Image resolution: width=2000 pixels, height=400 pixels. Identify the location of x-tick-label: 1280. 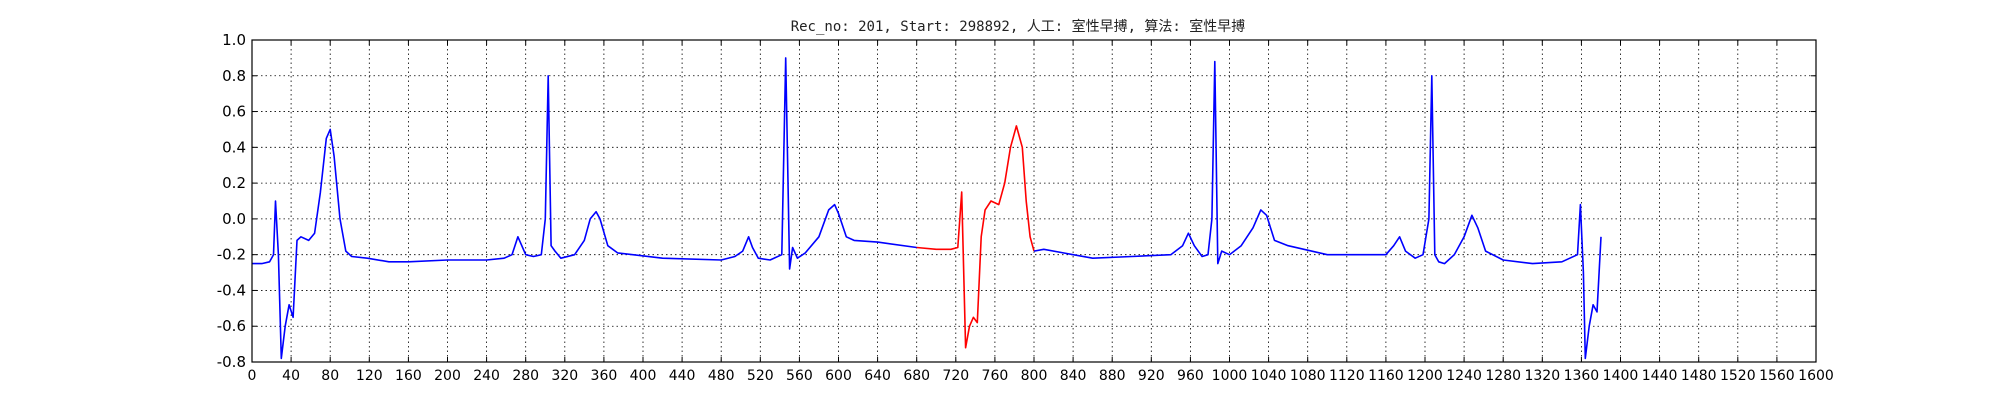
(1503, 376).